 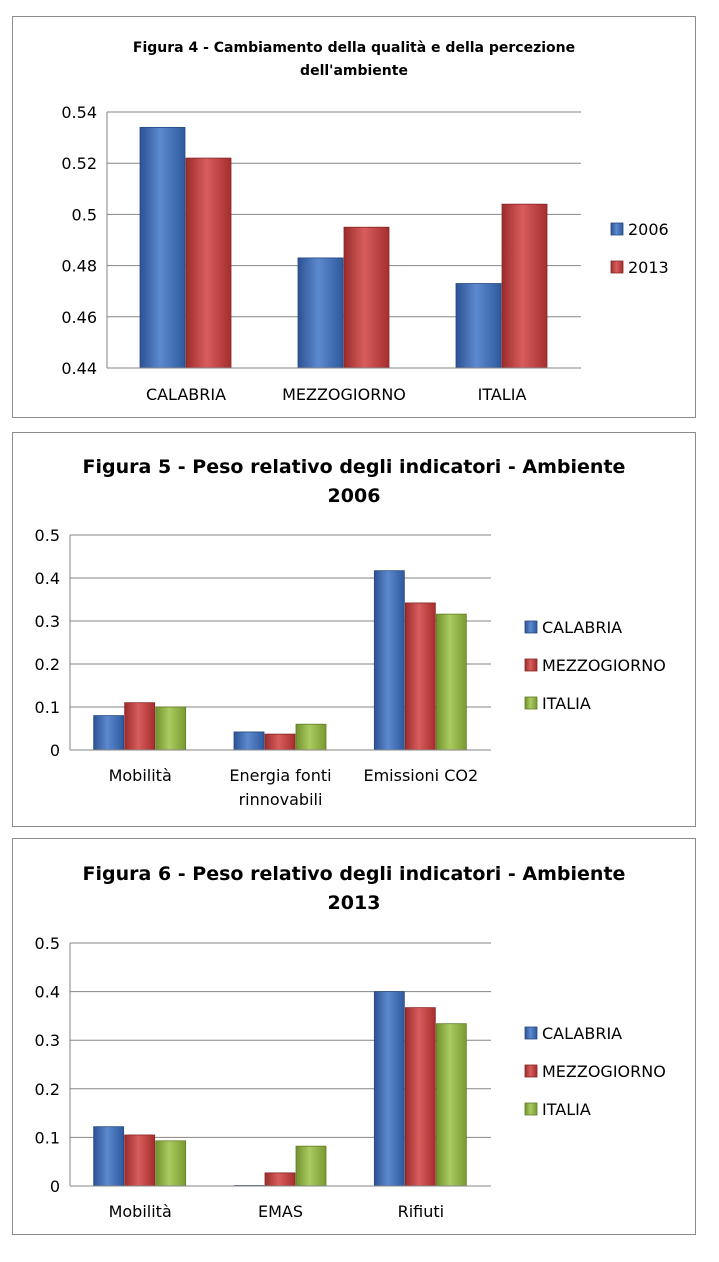 What do you see at coordinates (280, 1211) in the screenshot?
I see `x-category-label: EMAS` at bounding box center [280, 1211].